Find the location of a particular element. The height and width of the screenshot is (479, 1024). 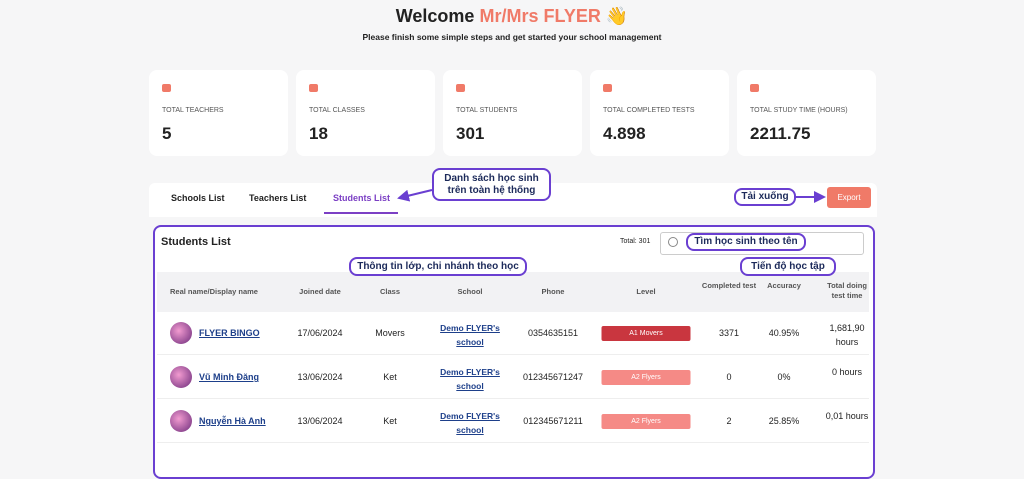

annotation: Tìm học sinh theo tên is located at coordinates (746, 242).